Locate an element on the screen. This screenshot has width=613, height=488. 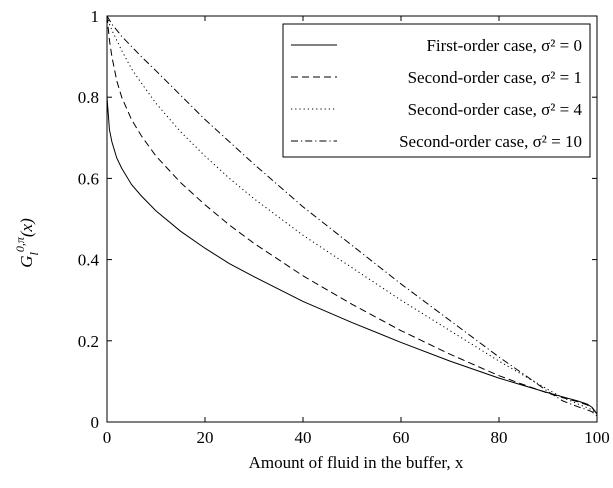
y-axis-label-text: Gl0,π(x) is located at coordinates (27, 243).